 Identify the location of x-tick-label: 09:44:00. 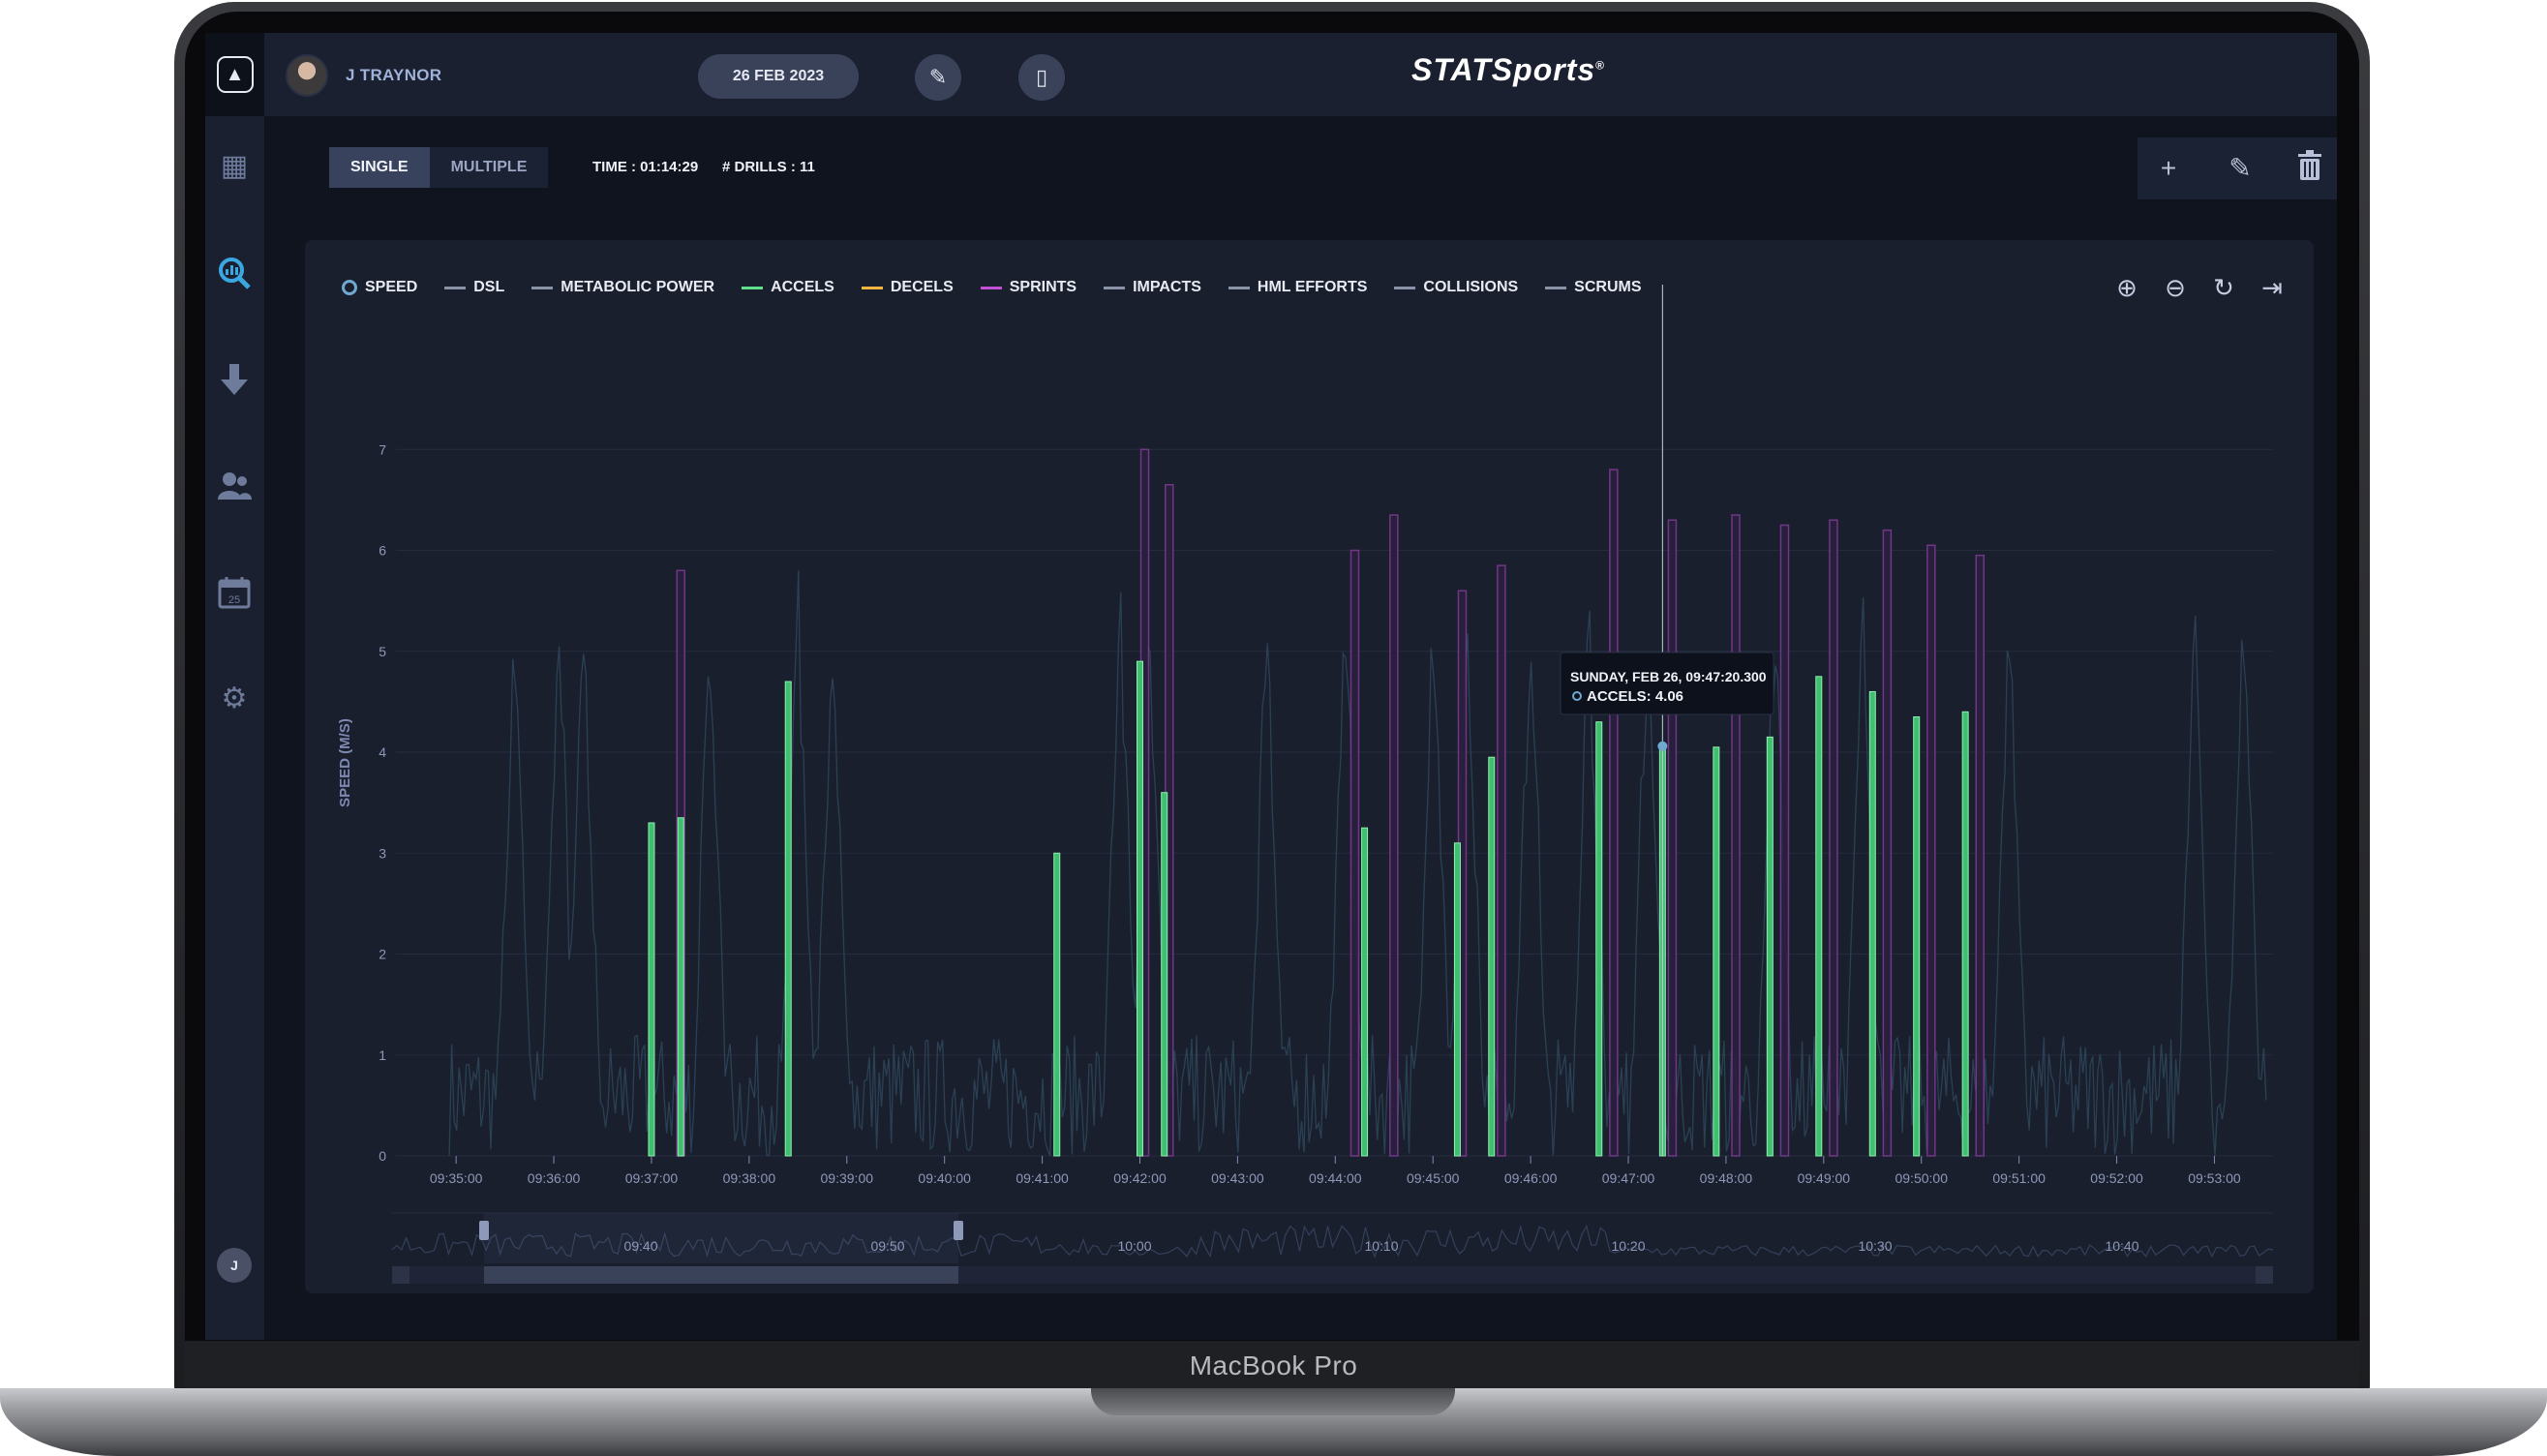
(1335, 1178).